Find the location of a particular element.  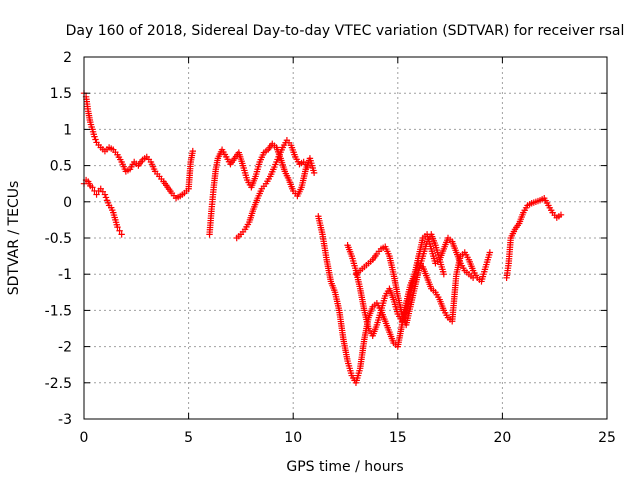

x-tick-label: 15 is located at coordinates (398, 438).